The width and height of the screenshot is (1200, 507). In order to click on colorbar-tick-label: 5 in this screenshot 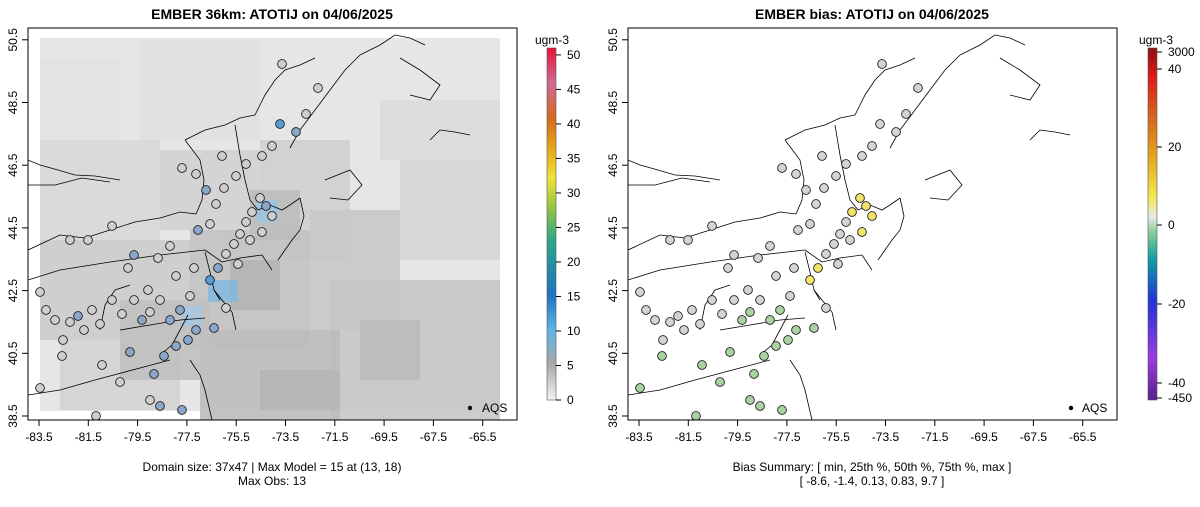, I will do `click(570, 365)`.